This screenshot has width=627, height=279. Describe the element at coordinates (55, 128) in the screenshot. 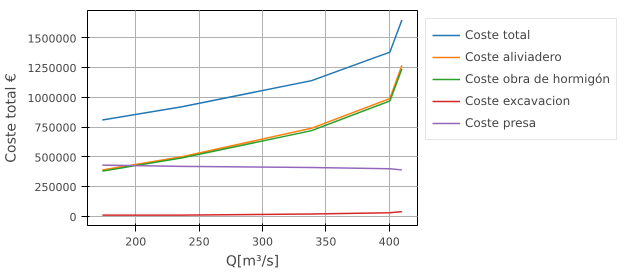

I see `y-tick-label: 750000` at that location.